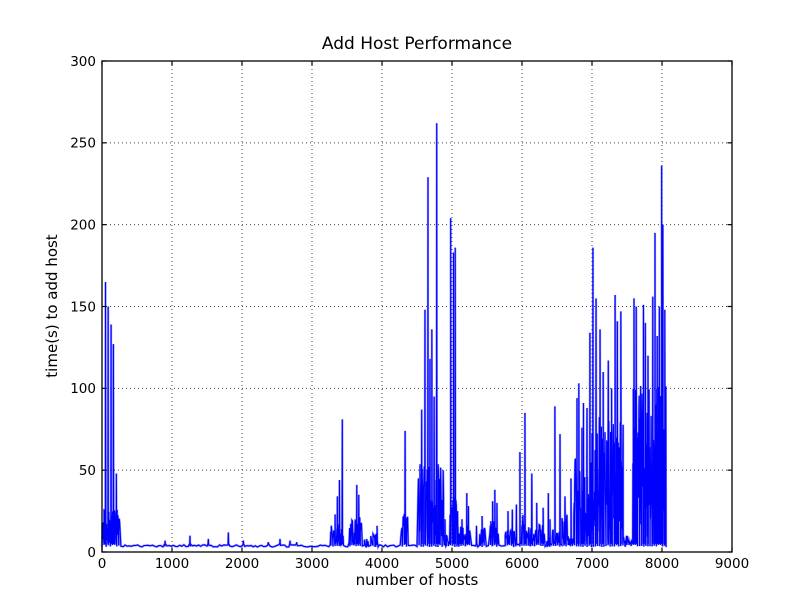 The width and height of the screenshot is (812, 612). What do you see at coordinates (522, 564) in the screenshot?
I see `x-tick-label: 6000` at bounding box center [522, 564].